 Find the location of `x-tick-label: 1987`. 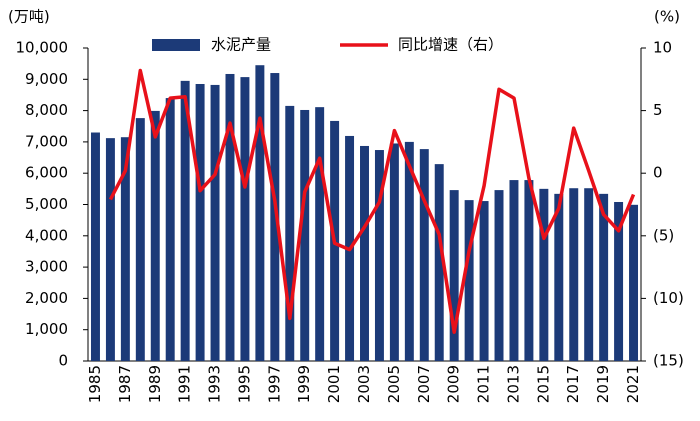

x-tick-label: 1987 is located at coordinates (125, 384).